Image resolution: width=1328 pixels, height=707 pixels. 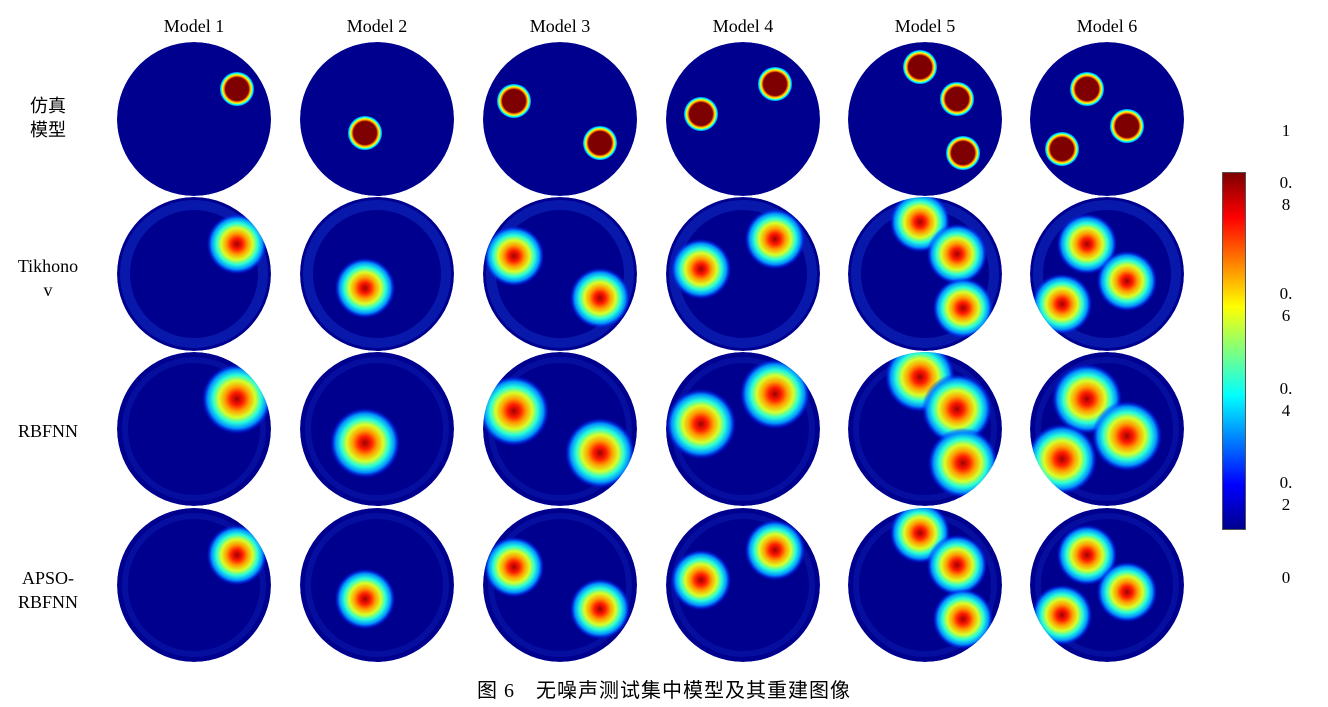 What do you see at coordinates (48, 130) in the screenshot?
I see `row-label-line: 模型` at bounding box center [48, 130].